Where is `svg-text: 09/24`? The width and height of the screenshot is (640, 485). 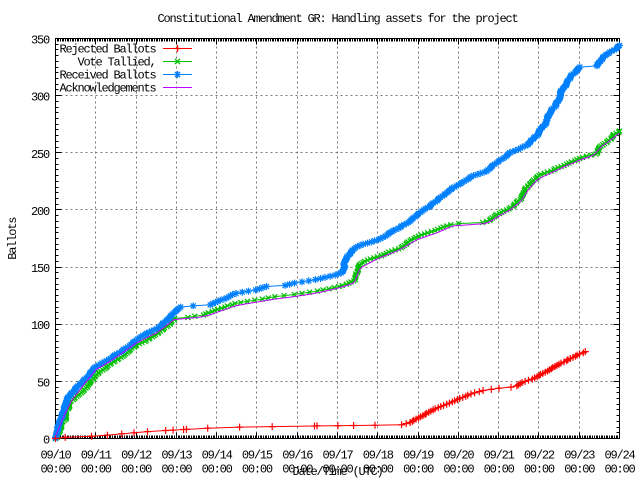 svg-text: 09/24 is located at coordinates (619, 456).